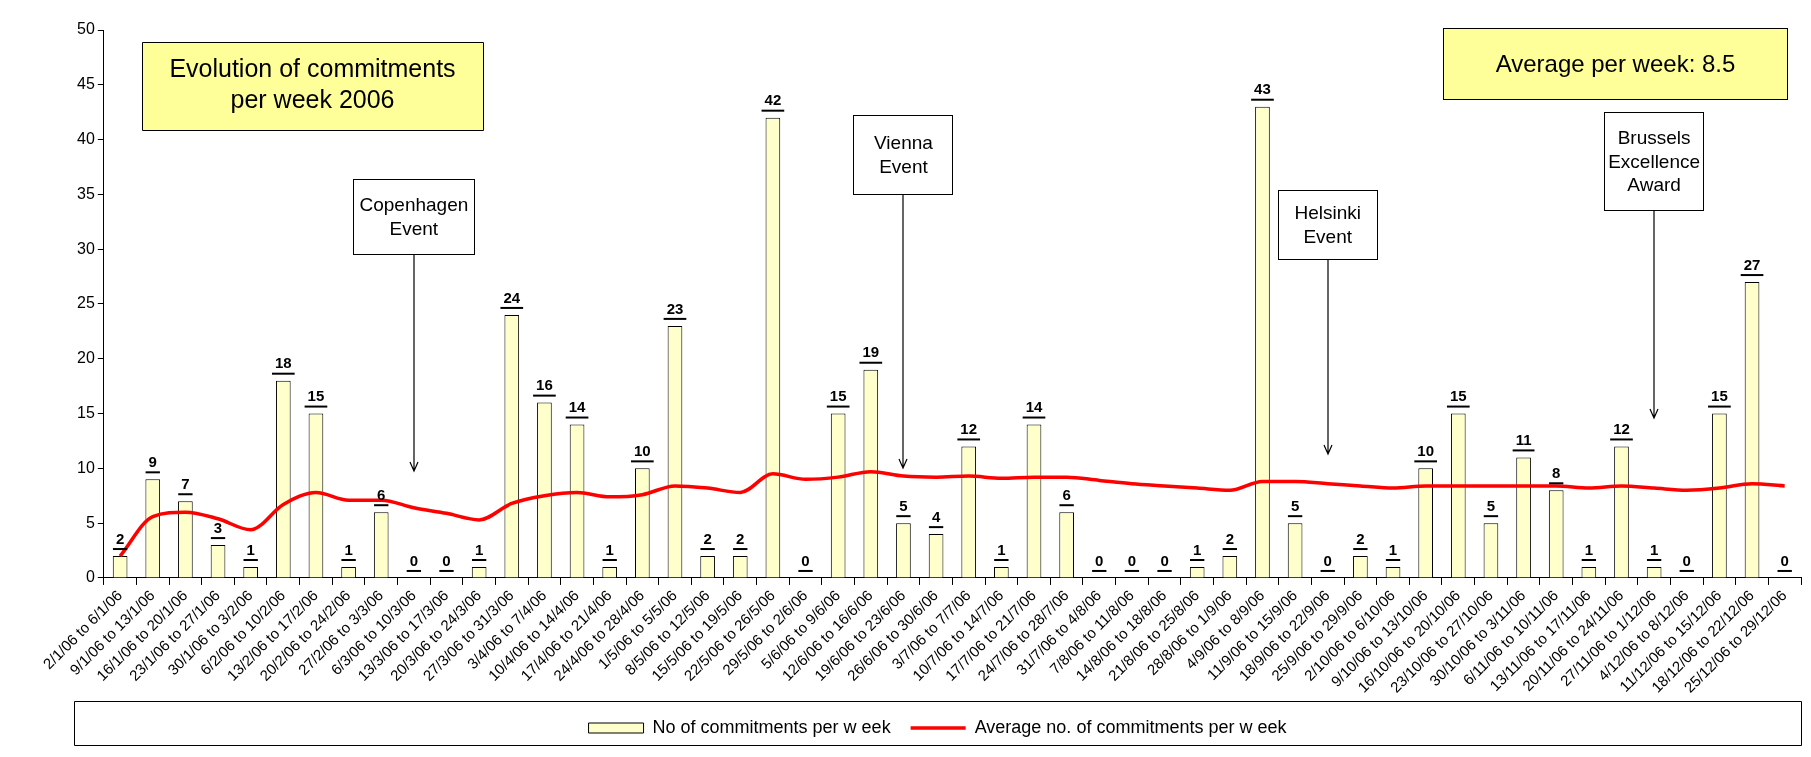 Image resolution: width=1811 pixels, height=757 pixels. I want to click on data-label: 27, so click(1752, 264).